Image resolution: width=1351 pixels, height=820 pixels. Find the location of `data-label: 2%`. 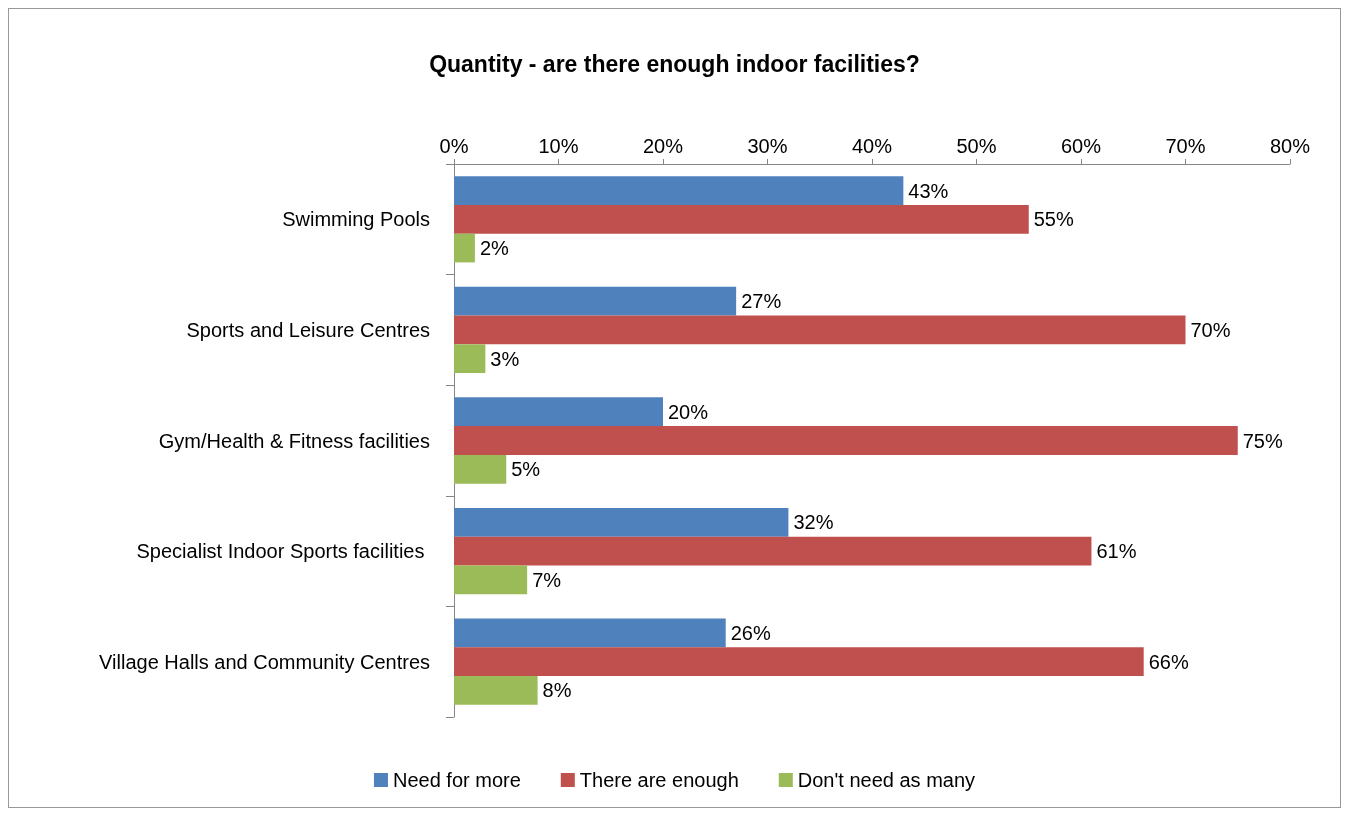

data-label: 2% is located at coordinates (494, 248).